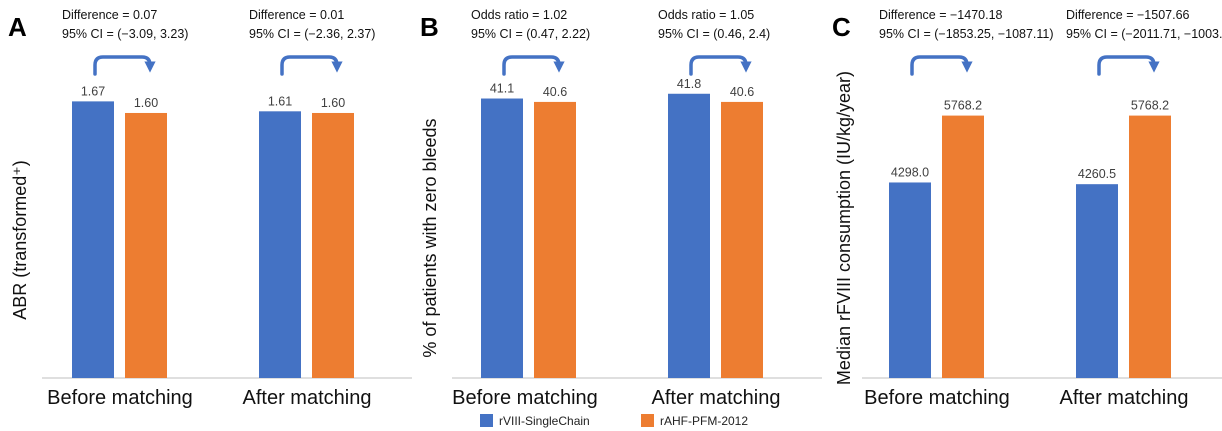 The image size is (1222, 431). I want to click on data-label: 4260.5, so click(1097, 174).